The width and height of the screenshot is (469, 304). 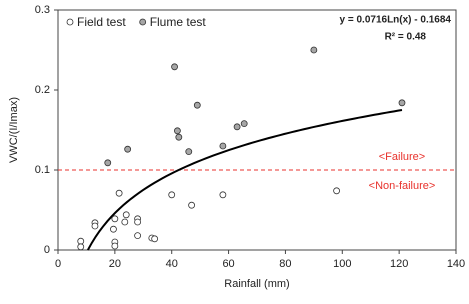 I want to click on y-tick-label: 0, so click(x=47, y=250).